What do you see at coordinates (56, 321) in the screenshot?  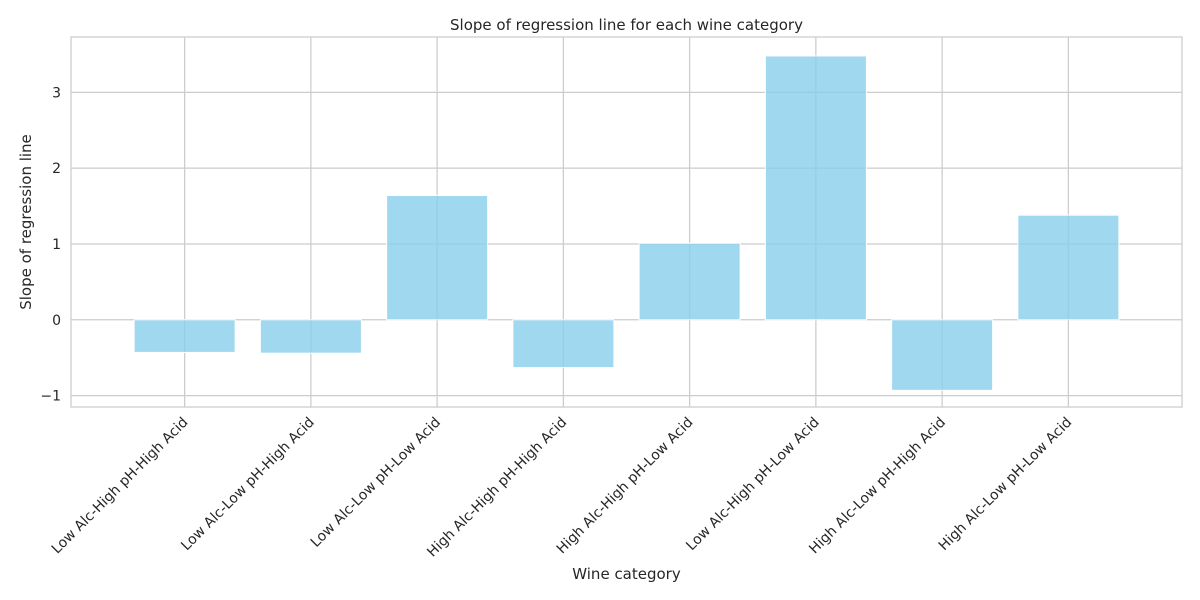 I see `y-tick-label: 0` at bounding box center [56, 321].